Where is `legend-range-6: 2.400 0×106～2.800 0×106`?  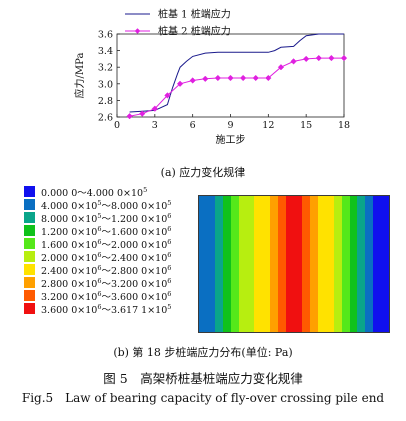
legend-range-6: 2.400 0×106～2.800 0×106 is located at coordinates (106, 270).